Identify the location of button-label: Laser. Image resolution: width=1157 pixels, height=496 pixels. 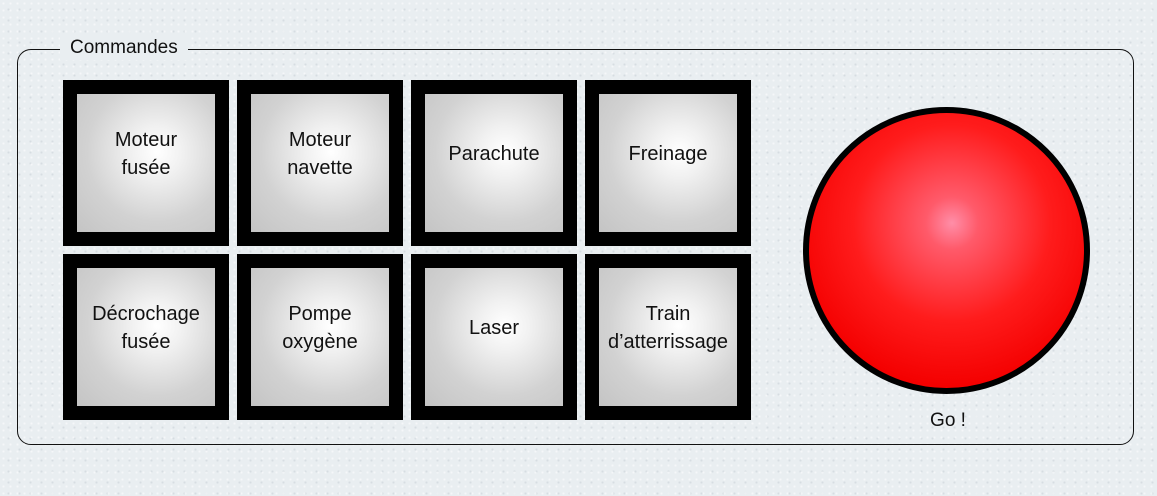
(494, 328).